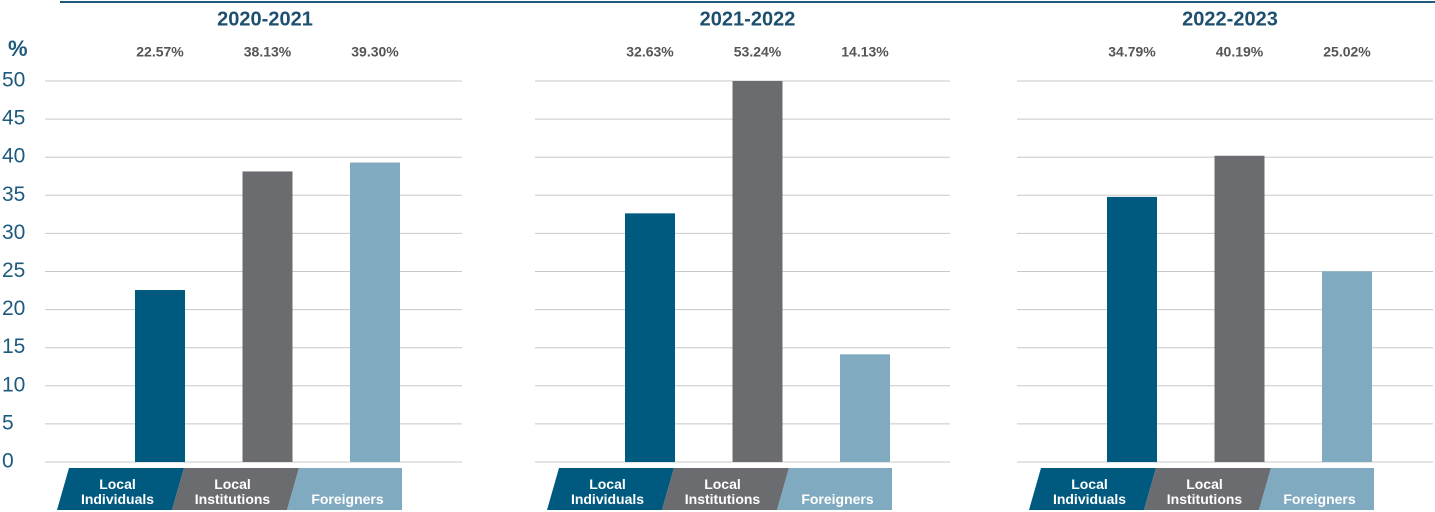  I want to click on y-tick-label: 40, so click(13, 156).